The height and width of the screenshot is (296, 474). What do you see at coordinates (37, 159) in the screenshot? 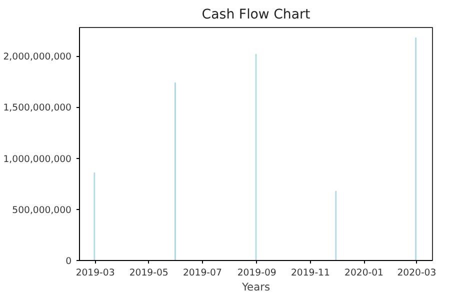
I see `y-tick-label: 1,000,000,000` at bounding box center [37, 159].